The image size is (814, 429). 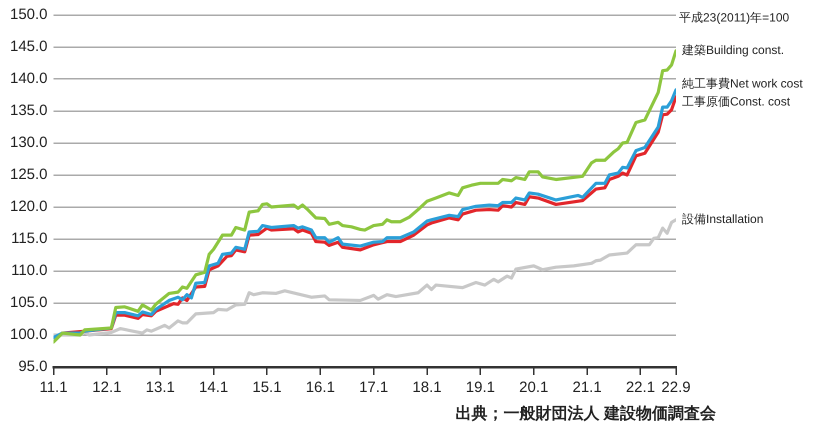 I want to click on y-tick-label: 140.0, so click(x=29, y=79).